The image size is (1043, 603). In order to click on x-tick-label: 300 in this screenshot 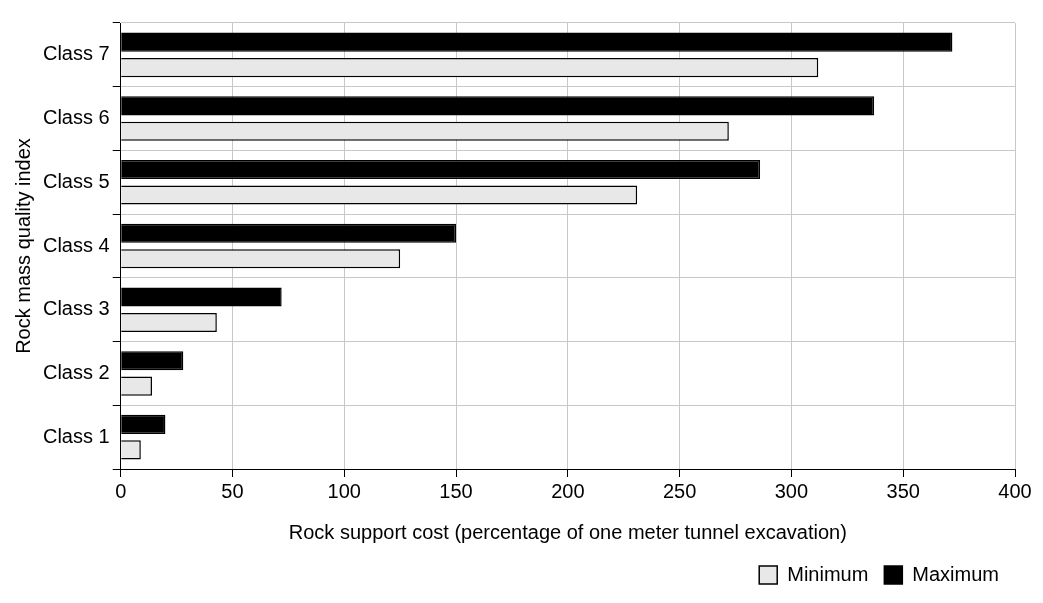, I will do `click(791, 490)`.